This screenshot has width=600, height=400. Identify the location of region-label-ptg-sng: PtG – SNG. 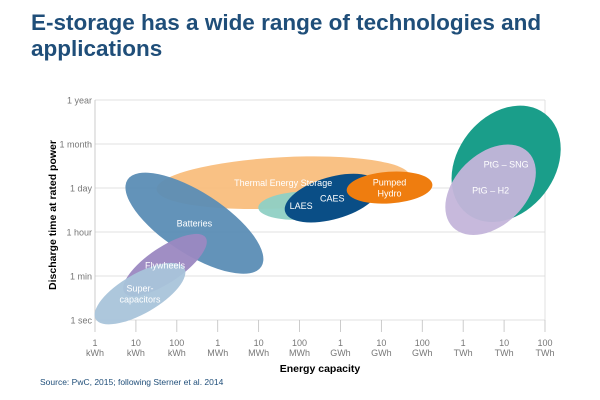
(506, 164).